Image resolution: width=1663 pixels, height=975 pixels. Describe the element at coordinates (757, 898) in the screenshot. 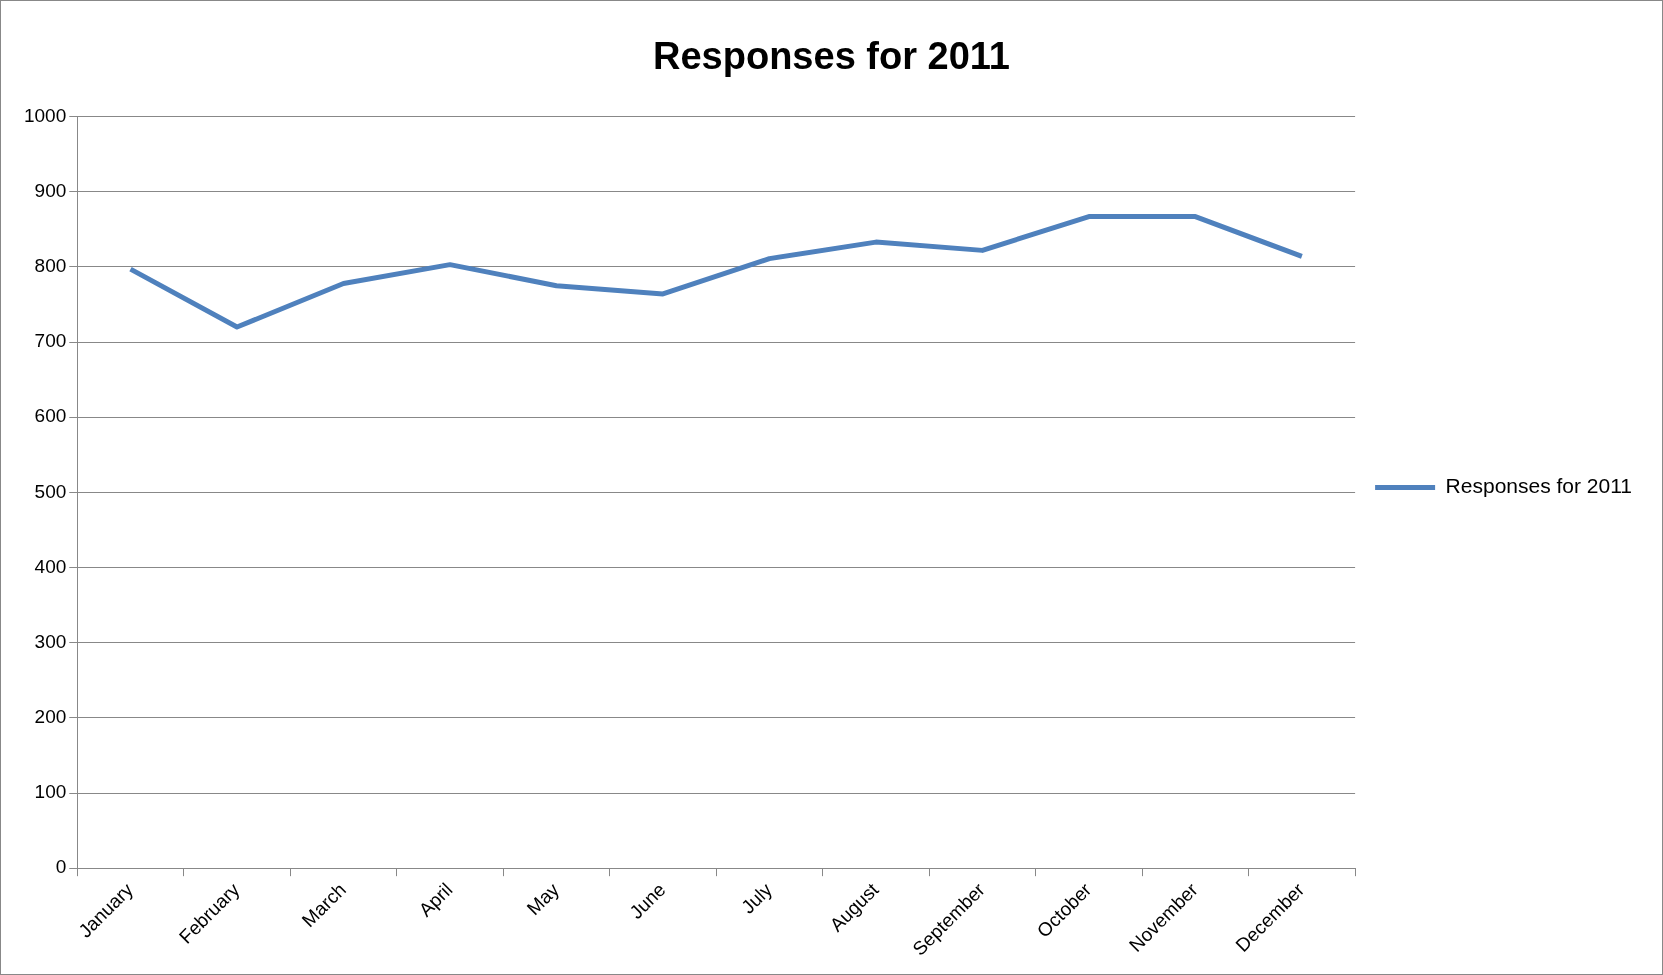

I see `x-tick-label: July` at that location.